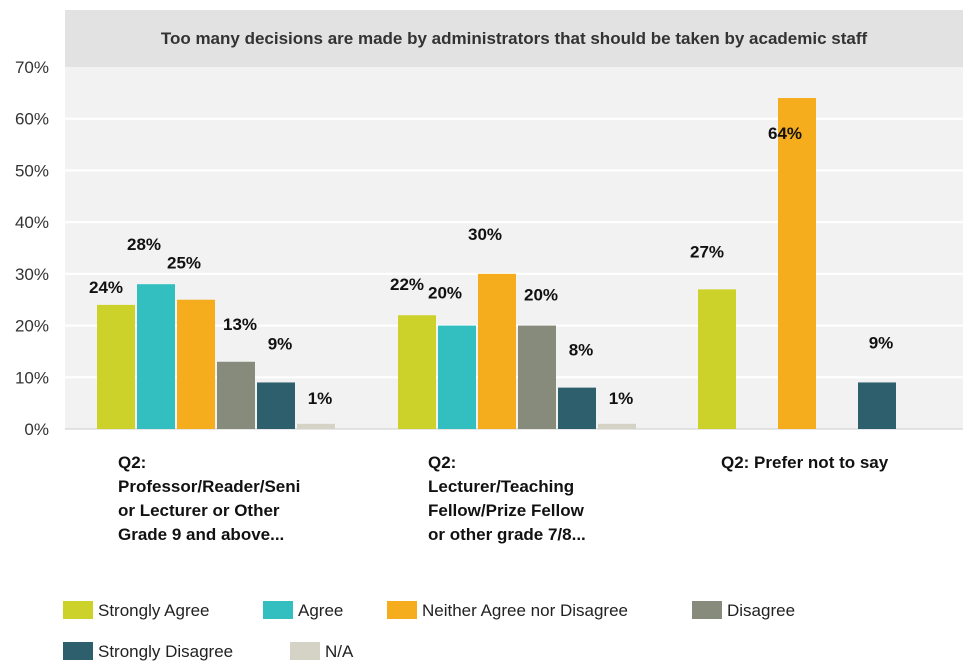 The image size is (970, 661). I want to click on y-tick-label: 40%, so click(32, 222).